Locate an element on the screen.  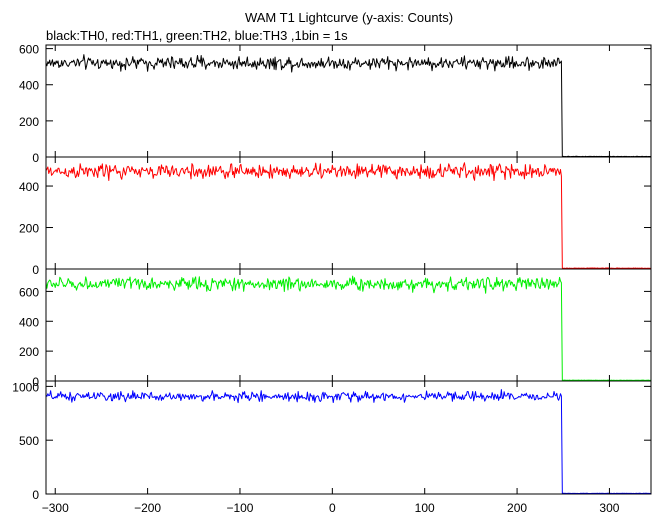
y-tick-label: 1000 is located at coordinates (25, 387).